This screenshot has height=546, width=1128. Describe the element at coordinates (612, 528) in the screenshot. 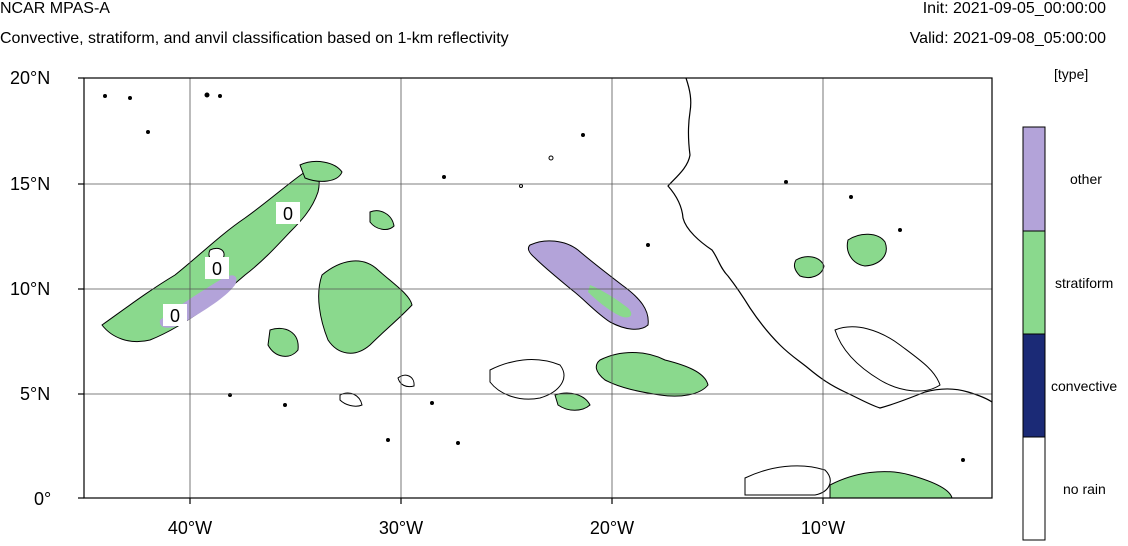

I see `lon-label-20w: 20°W` at that location.